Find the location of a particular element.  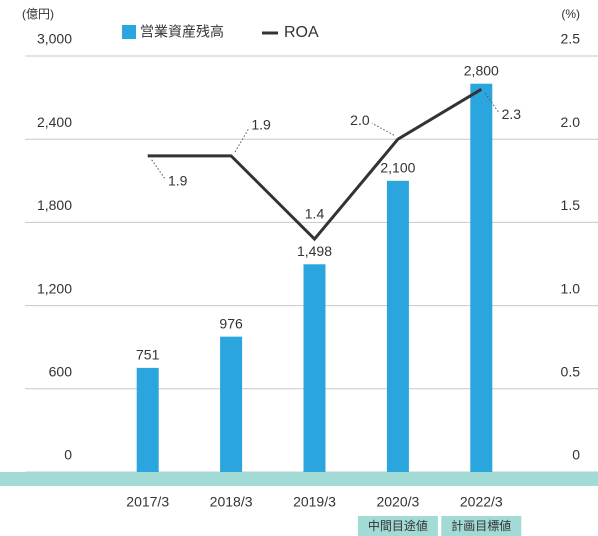

y-tick-label: 3,000 is located at coordinates (54, 39).